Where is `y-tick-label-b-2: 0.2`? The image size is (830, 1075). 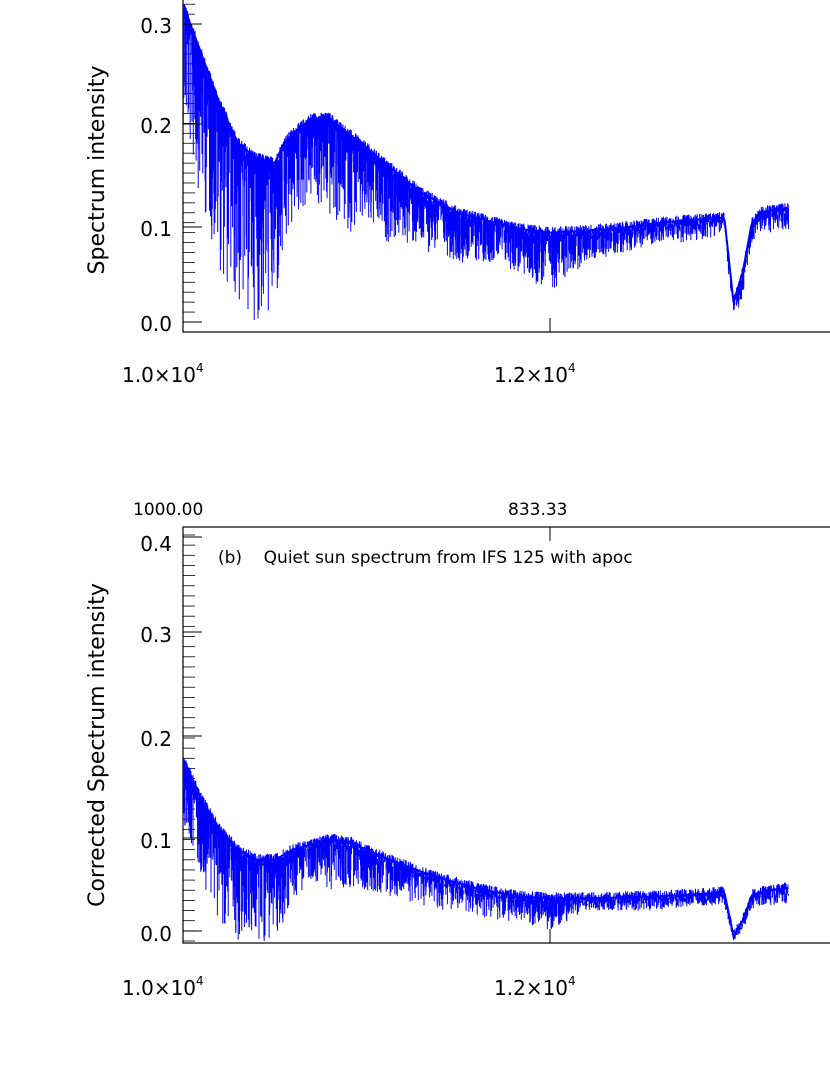
y-tick-label-b-2: 0.2 is located at coordinates (156, 739).